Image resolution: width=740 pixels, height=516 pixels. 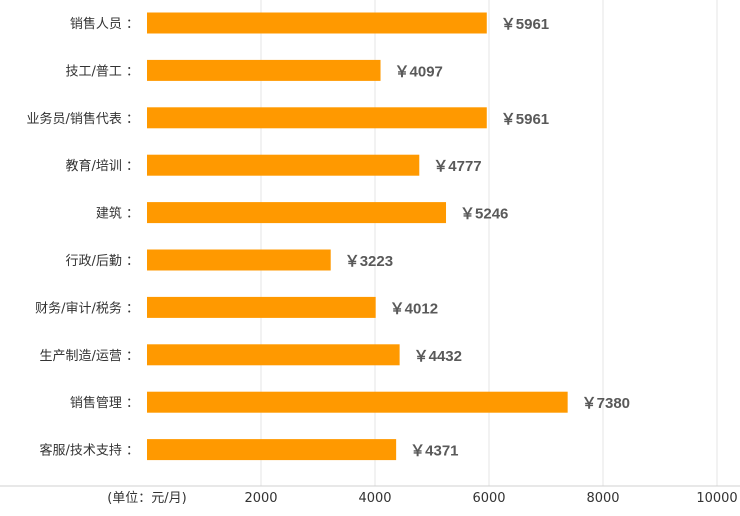 What do you see at coordinates (102, 166) in the screenshot?
I see `category-label: 教育/培训 ：` at bounding box center [102, 166].